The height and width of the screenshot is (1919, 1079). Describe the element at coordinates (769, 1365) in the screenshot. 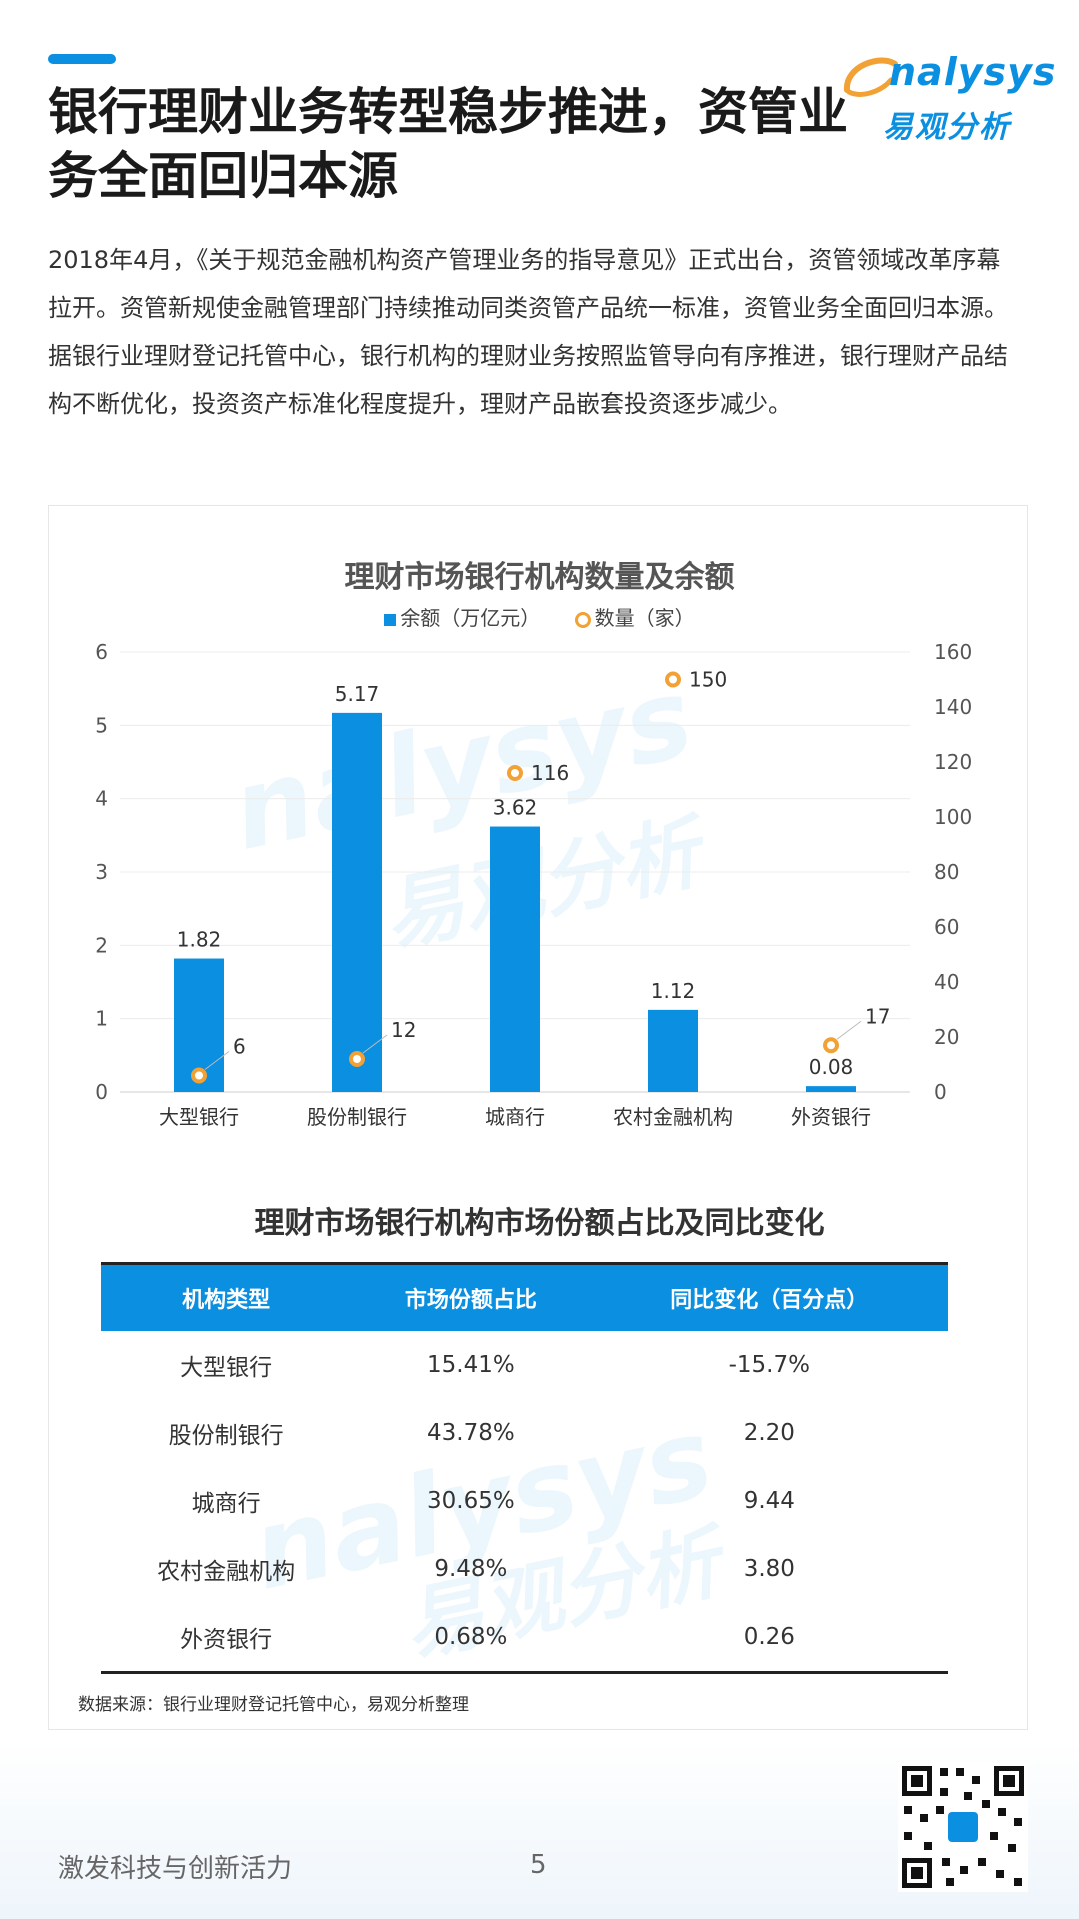

I see `table-cell: -15.7%` at that location.